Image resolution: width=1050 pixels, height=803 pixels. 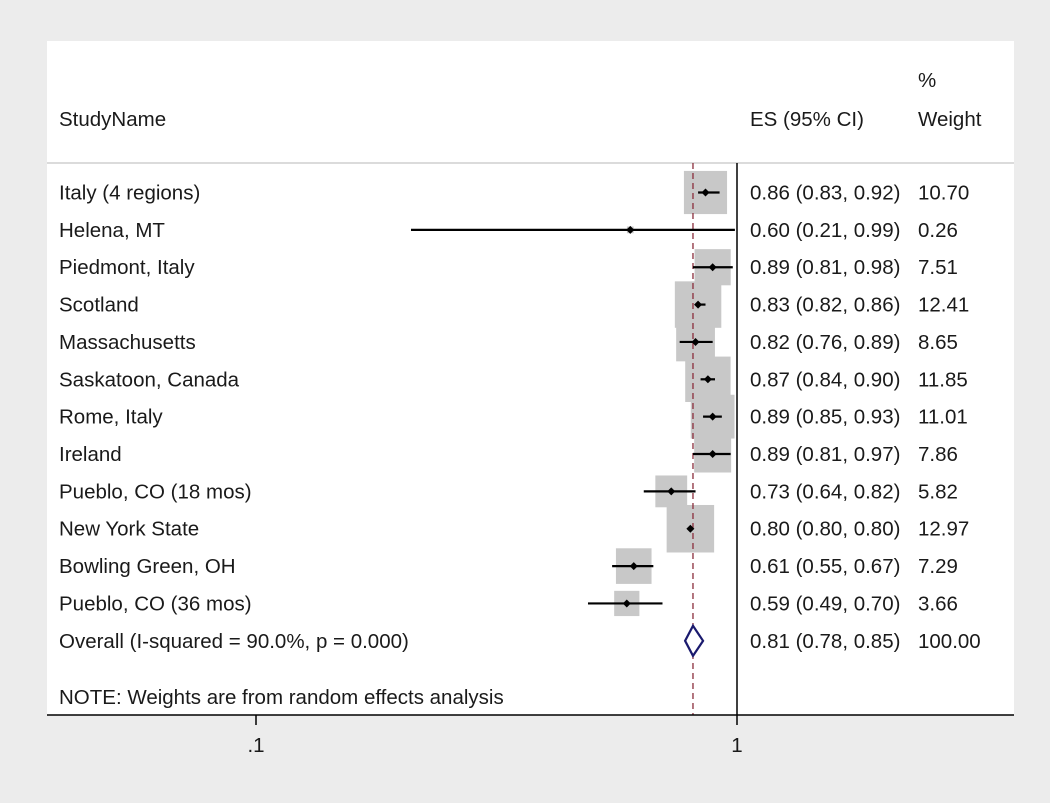 I want to click on weight-label: 11.85, so click(x=943, y=379).